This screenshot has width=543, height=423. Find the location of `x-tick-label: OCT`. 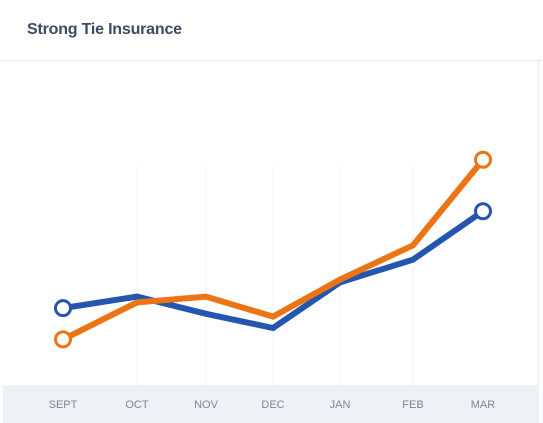

x-tick-label: OCT is located at coordinates (137, 405).